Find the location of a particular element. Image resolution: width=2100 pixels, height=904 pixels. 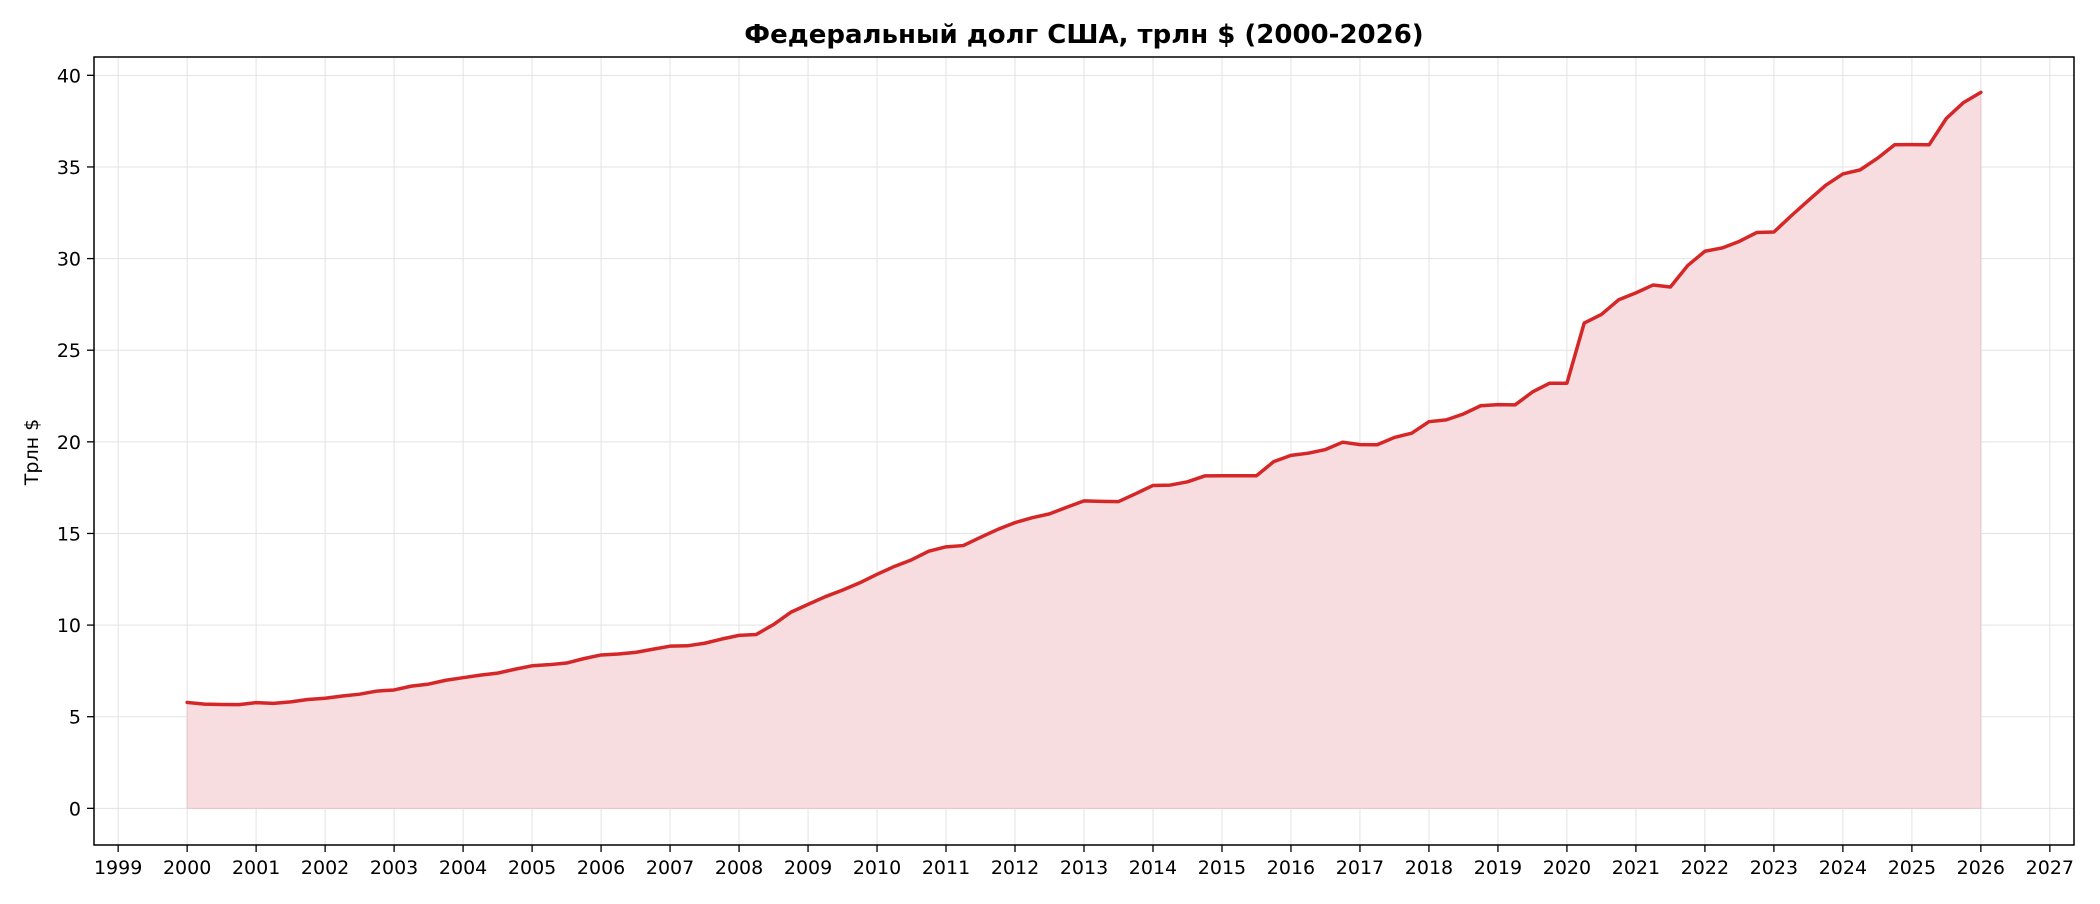

y-tick-label: 40 is located at coordinates (69, 76).